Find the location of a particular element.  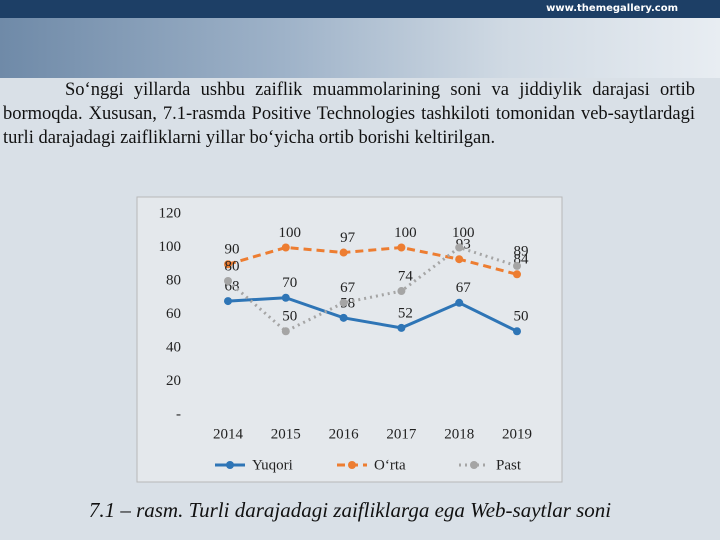

x-tick-label: 2018 is located at coordinates (459, 434).